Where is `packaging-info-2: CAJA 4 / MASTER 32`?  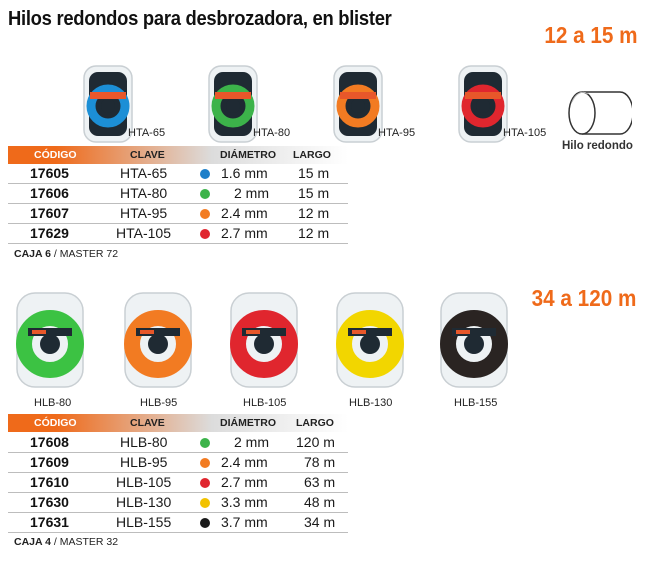
packaging-info-2: CAJA 4 / MASTER 32 is located at coordinates (66, 542).